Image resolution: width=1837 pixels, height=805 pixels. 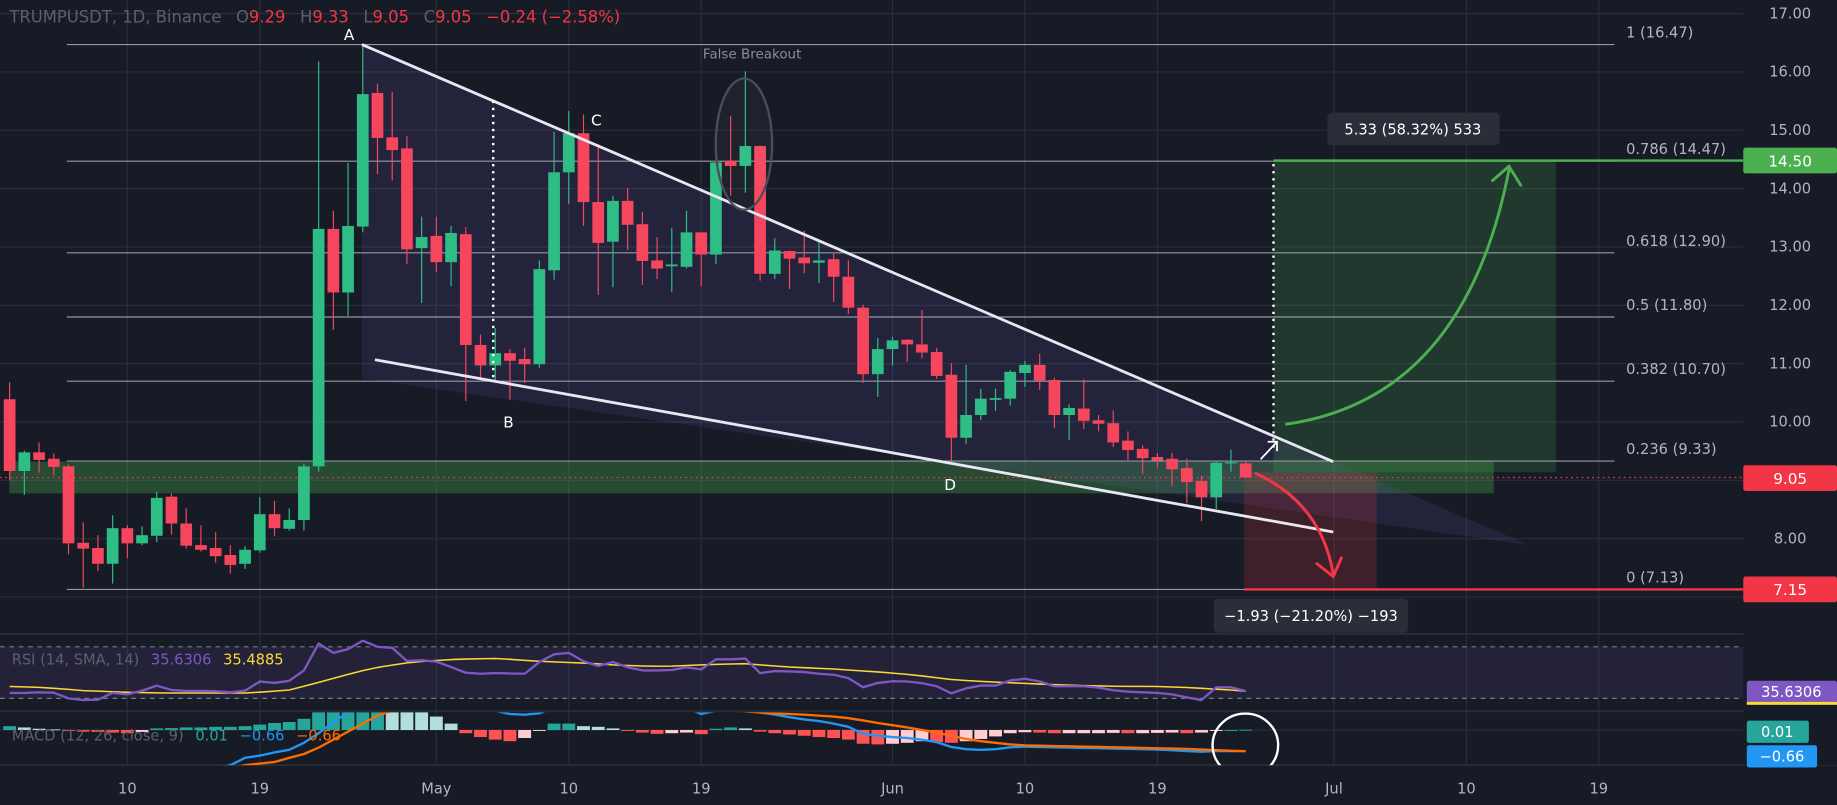 What do you see at coordinates (176, 736) in the screenshot?
I see `macd-legend: MACD (12, 26, close, 9) 0.01 −0.66 −0.66` at bounding box center [176, 736].